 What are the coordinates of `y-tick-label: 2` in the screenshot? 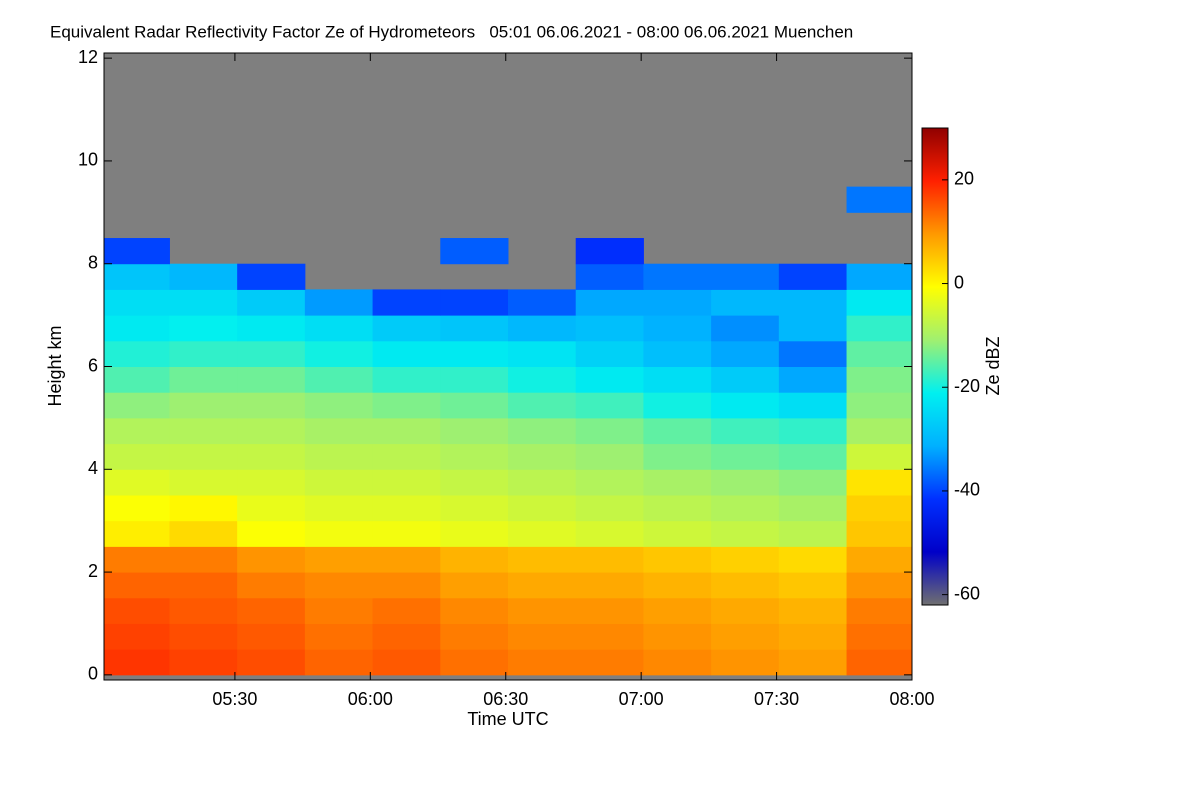 It's located at (93, 571).